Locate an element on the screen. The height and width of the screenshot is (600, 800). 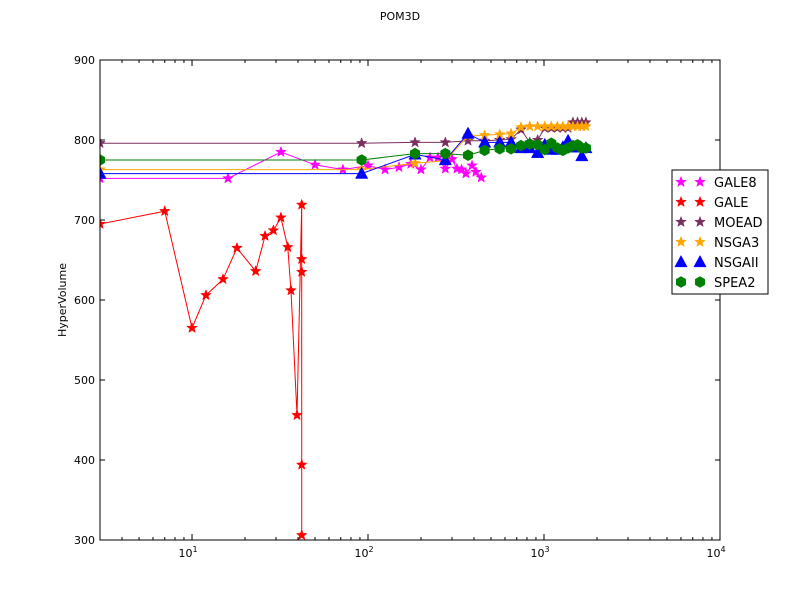
legend: GALE8 GALE MOEAD NSGA3 NSGAII SPEA2 is located at coordinates (720, 232).